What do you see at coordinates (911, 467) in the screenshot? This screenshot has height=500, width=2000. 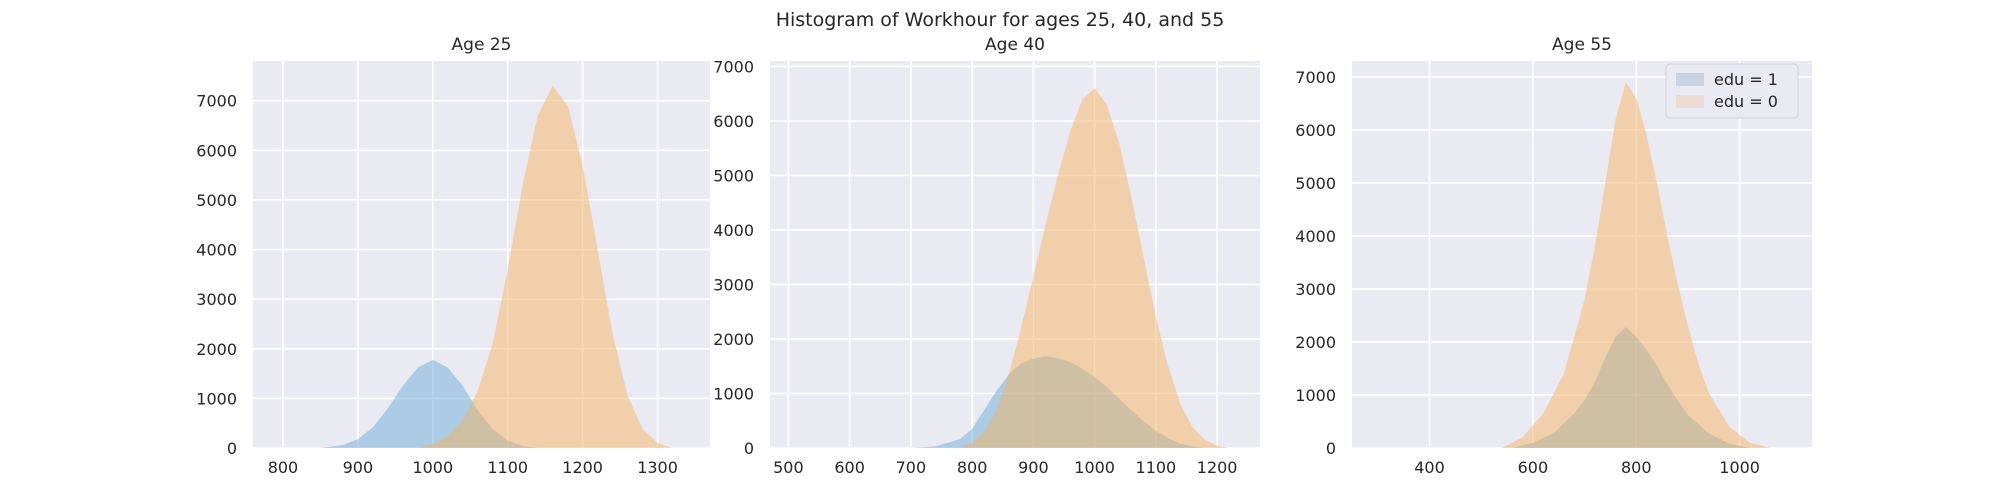 I see `x-tick-label: 700` at bounding box center [911, 467].